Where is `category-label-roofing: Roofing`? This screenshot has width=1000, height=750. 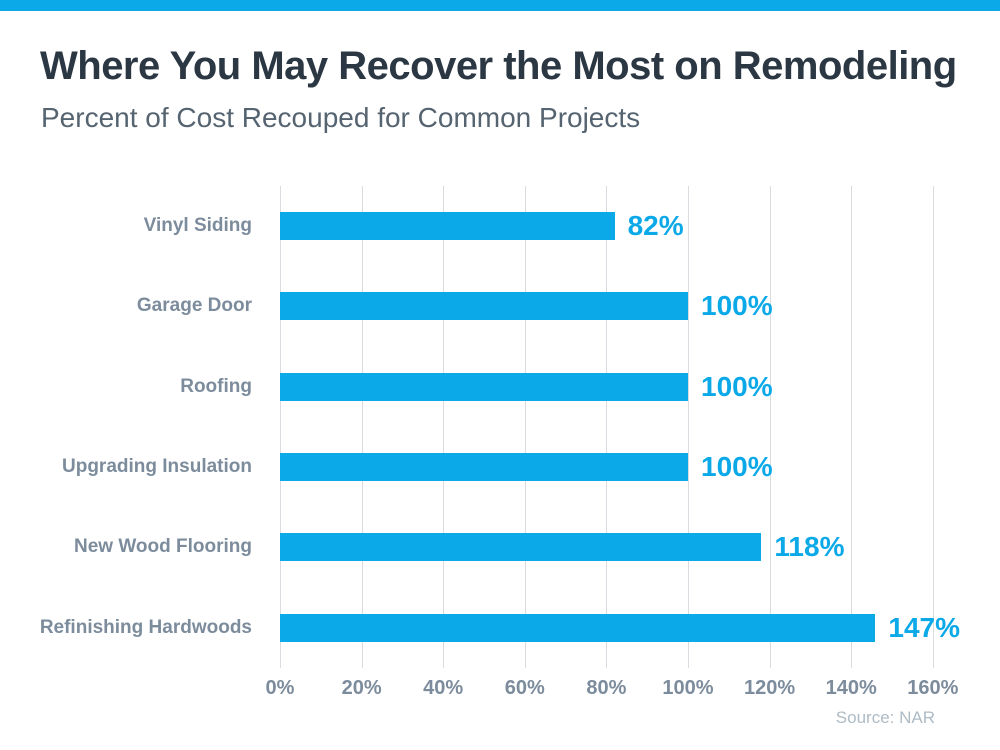 category-label-roofing: Roofing is located at coordinates (216, 386).